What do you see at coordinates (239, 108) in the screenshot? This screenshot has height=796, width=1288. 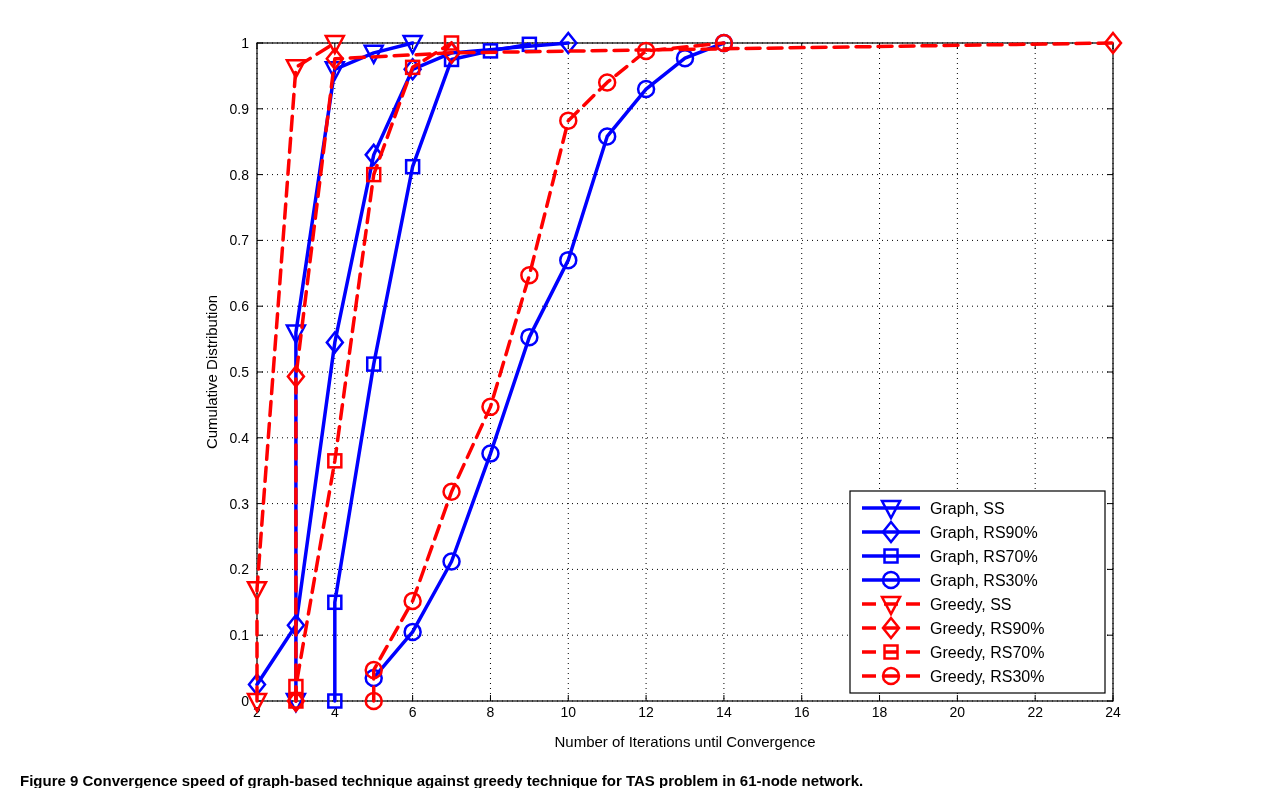 I see `y-tick-label: 0.9` at bounding box center [239, 108].